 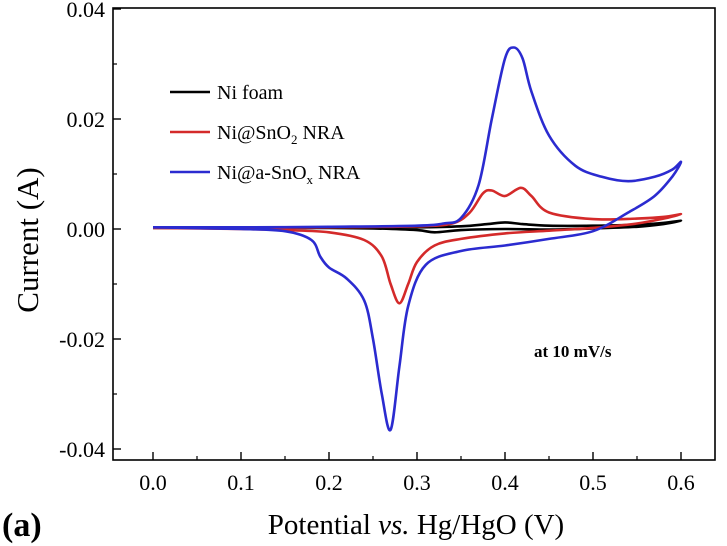 I want to click on y-tick-label: 0.00, so click(x=86, y=229).